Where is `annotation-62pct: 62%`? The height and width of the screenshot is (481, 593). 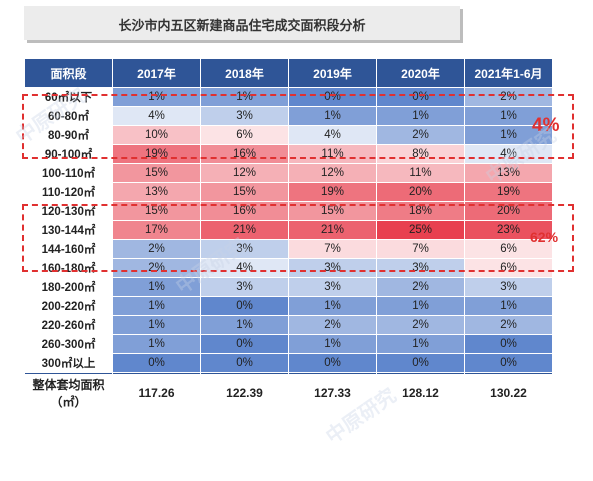 annotation-62pct: 62% is located at coordinates (544, 237).